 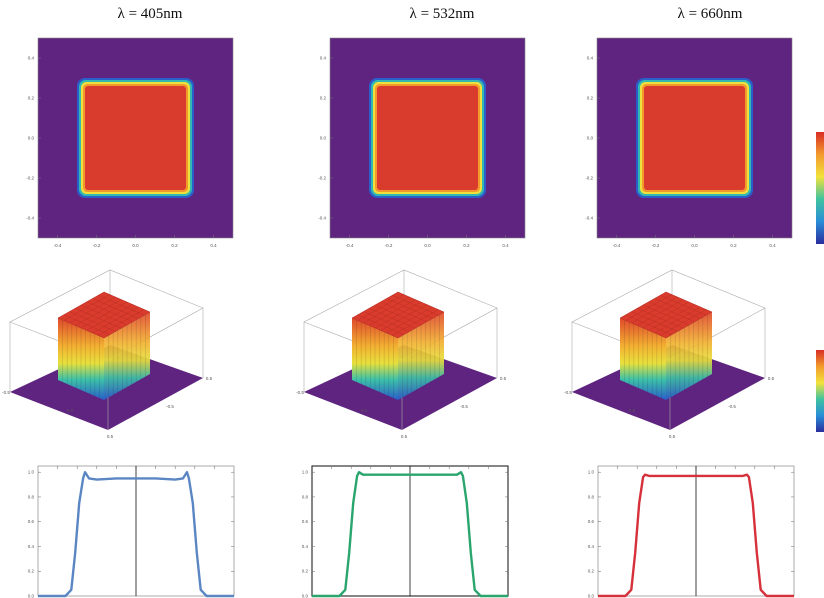 I want to click on y-tick-label: 1.0, so click(x=591, y=472).